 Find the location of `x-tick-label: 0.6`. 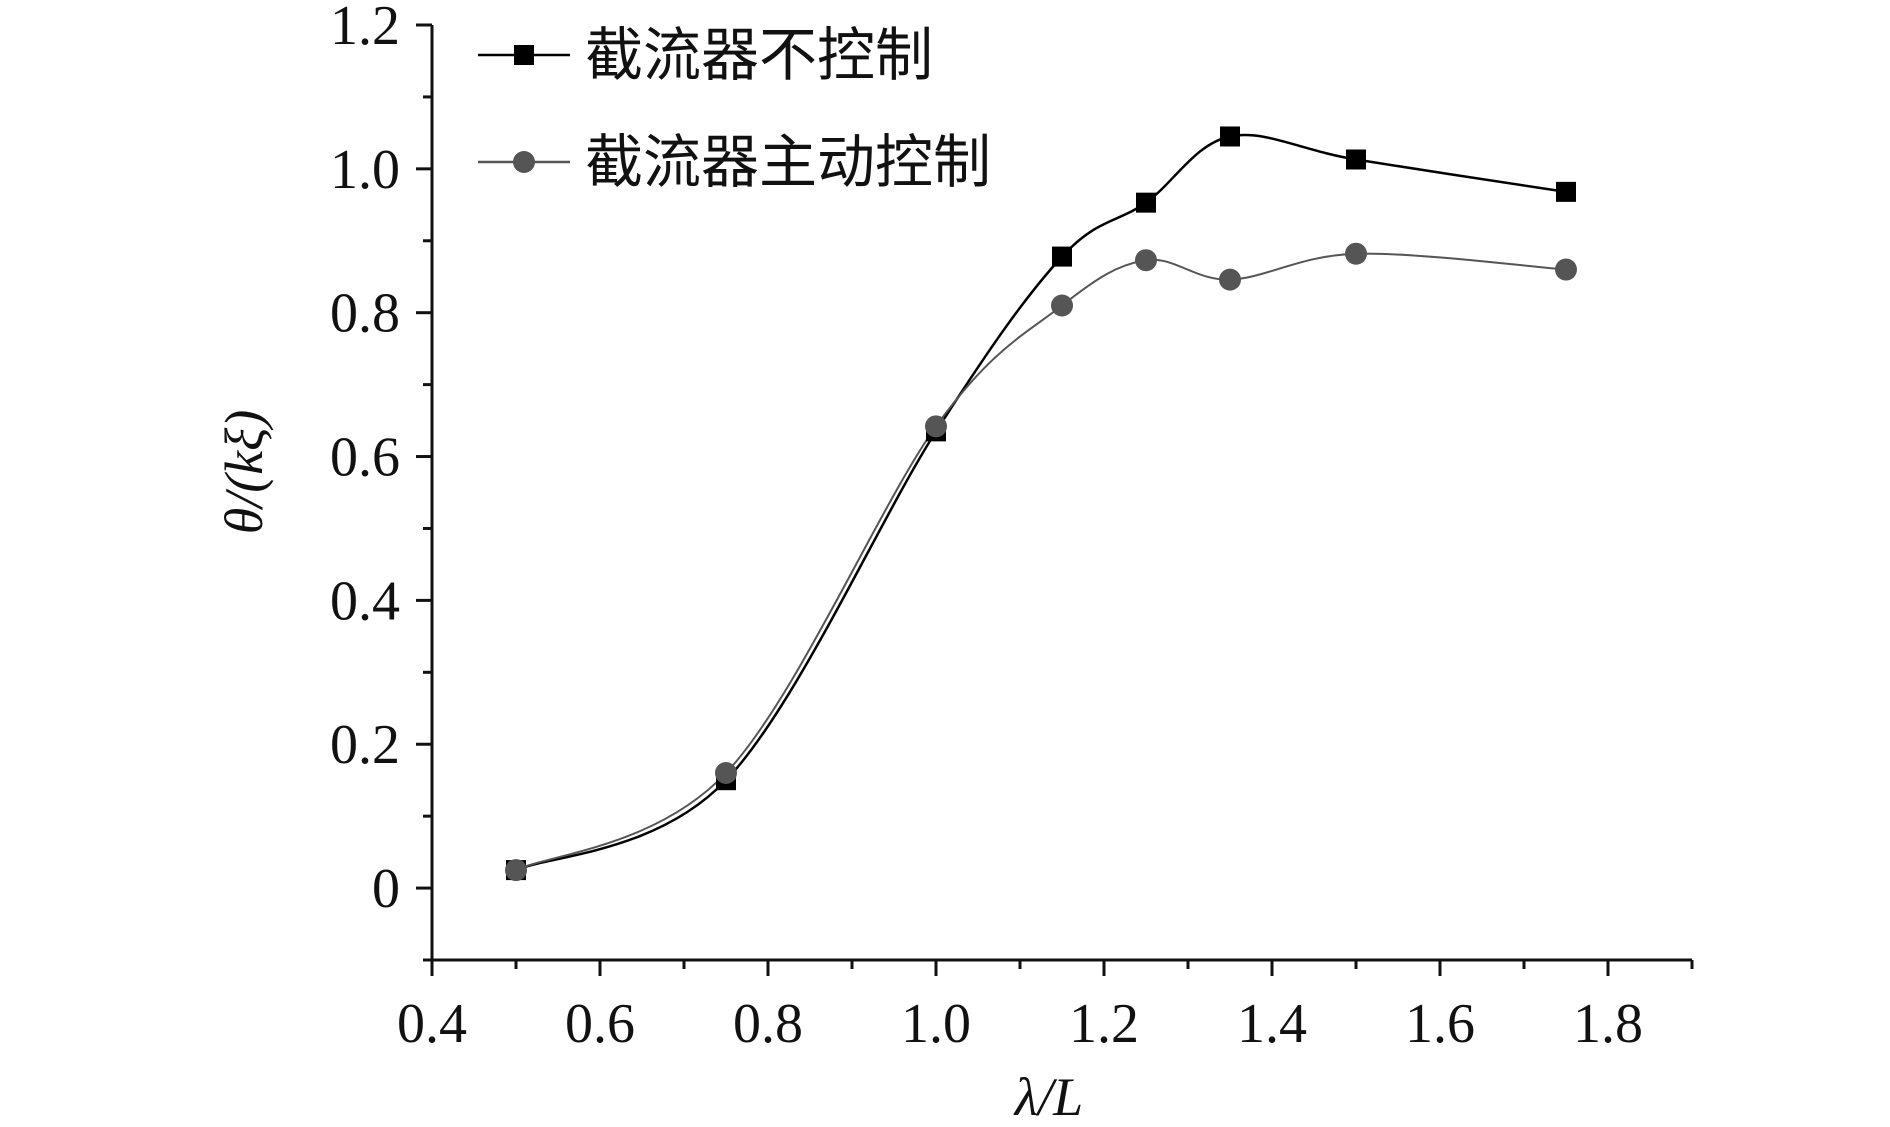

x-tick-label: 0.6 is located at coordinates (600, 1024).